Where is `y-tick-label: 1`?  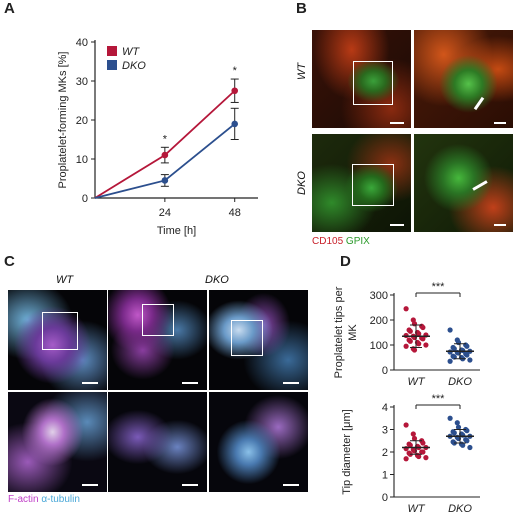 y-tick-label: 1 is located at coordinates (385, 476).